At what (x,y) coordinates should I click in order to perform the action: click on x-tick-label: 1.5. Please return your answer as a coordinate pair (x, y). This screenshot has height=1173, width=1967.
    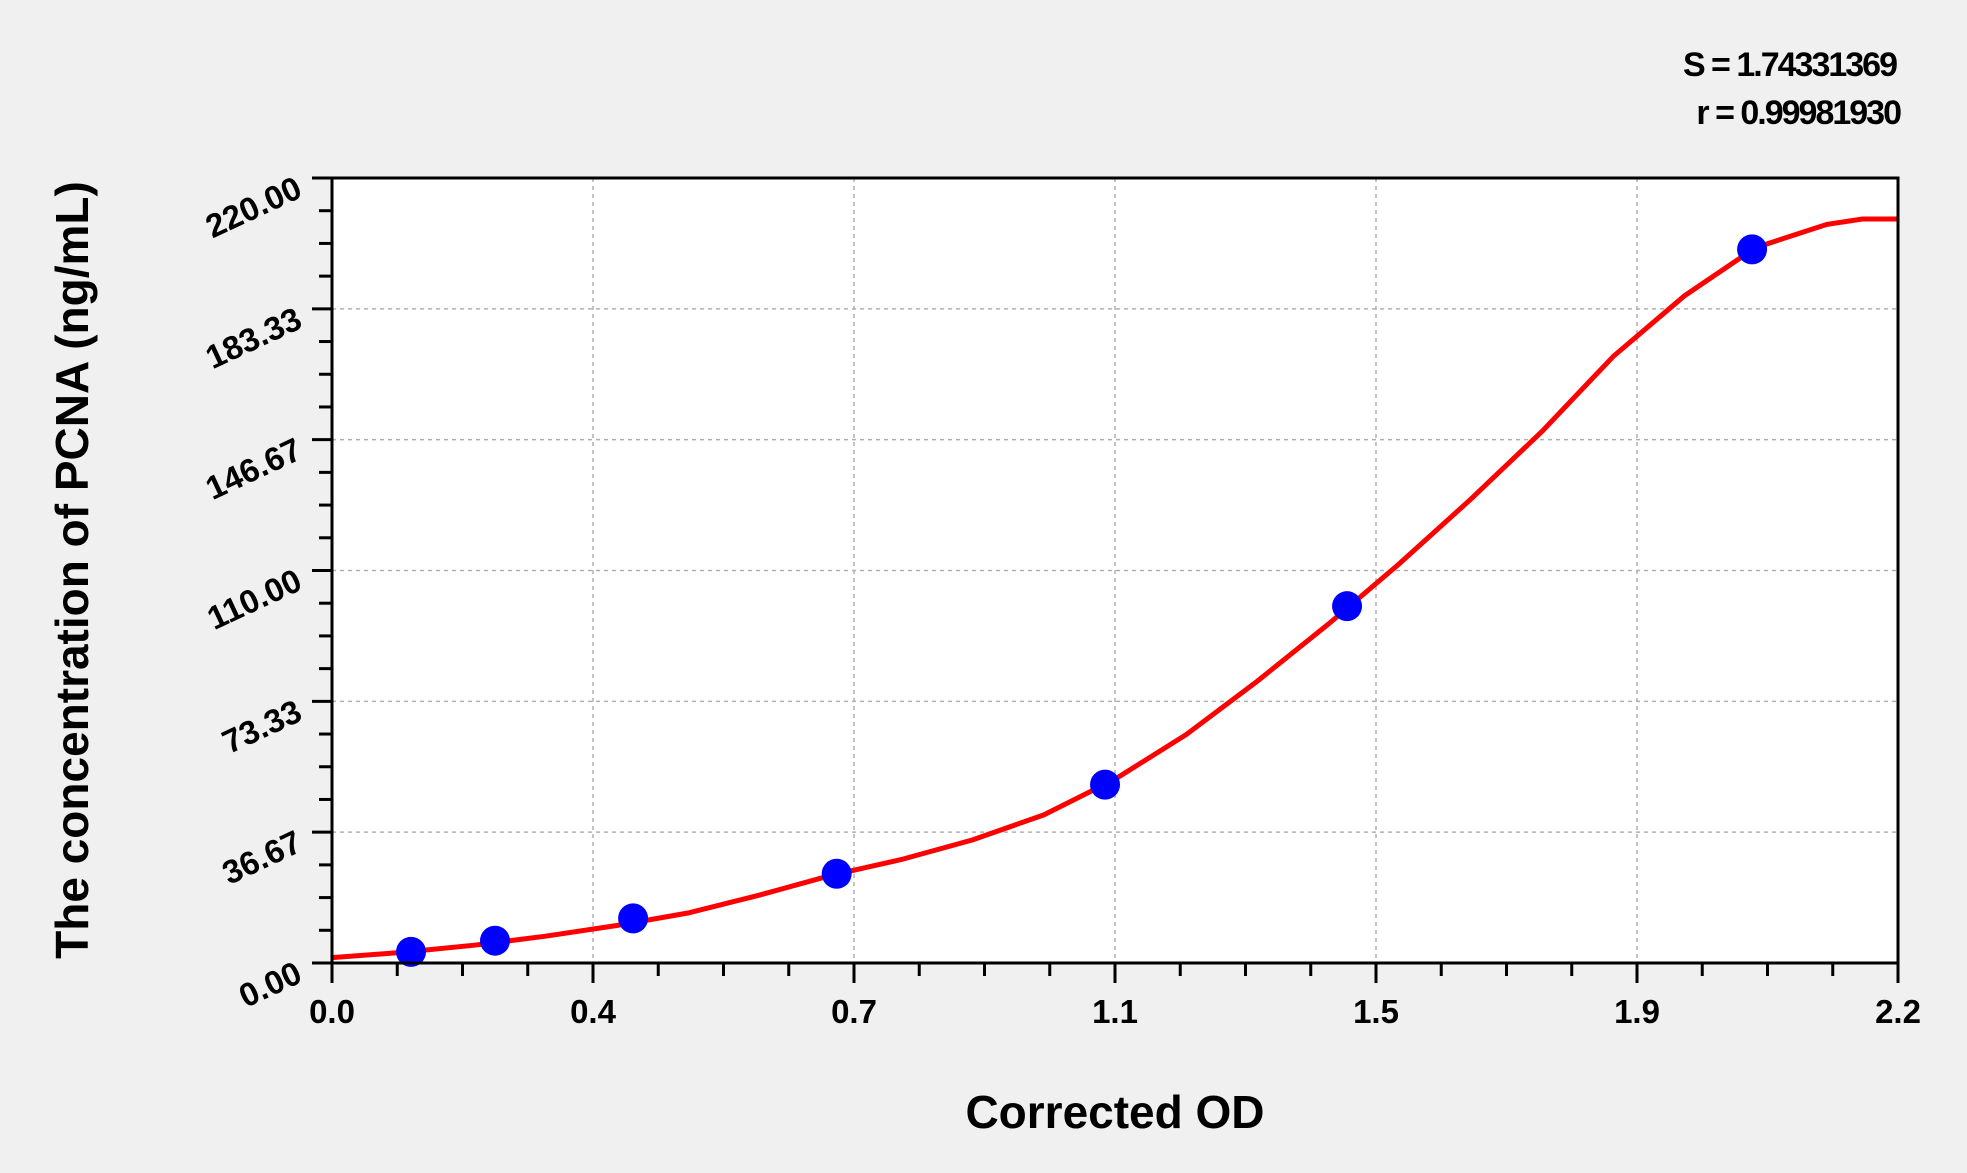
    Looking at the image, I should click on (1376, 1011).